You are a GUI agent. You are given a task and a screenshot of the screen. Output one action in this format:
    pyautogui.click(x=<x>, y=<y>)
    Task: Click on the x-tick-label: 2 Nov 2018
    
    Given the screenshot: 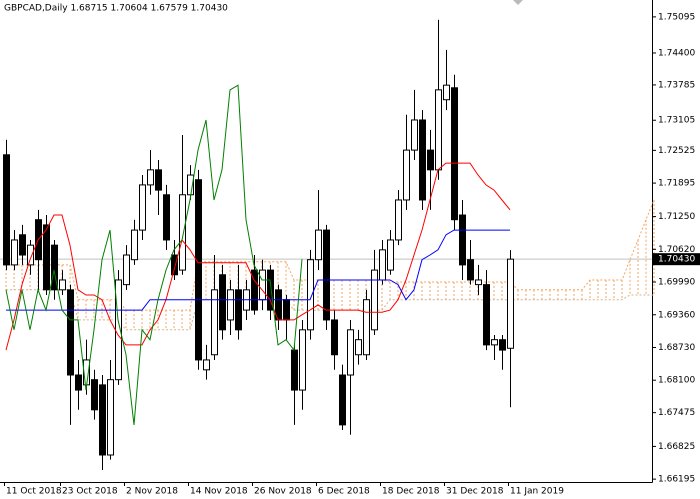 What is the action you would take?
    pyautogui.click(x=152, y=492)
    